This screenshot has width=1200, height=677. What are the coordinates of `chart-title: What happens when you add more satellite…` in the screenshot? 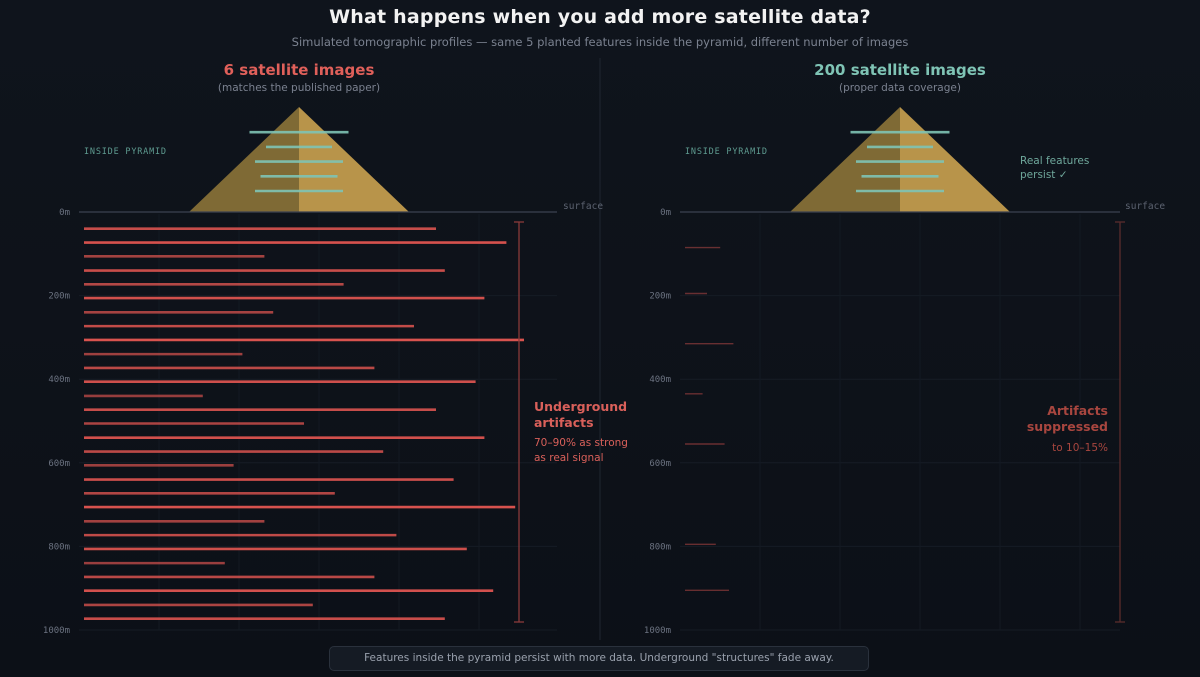 It's located at (600, 17).